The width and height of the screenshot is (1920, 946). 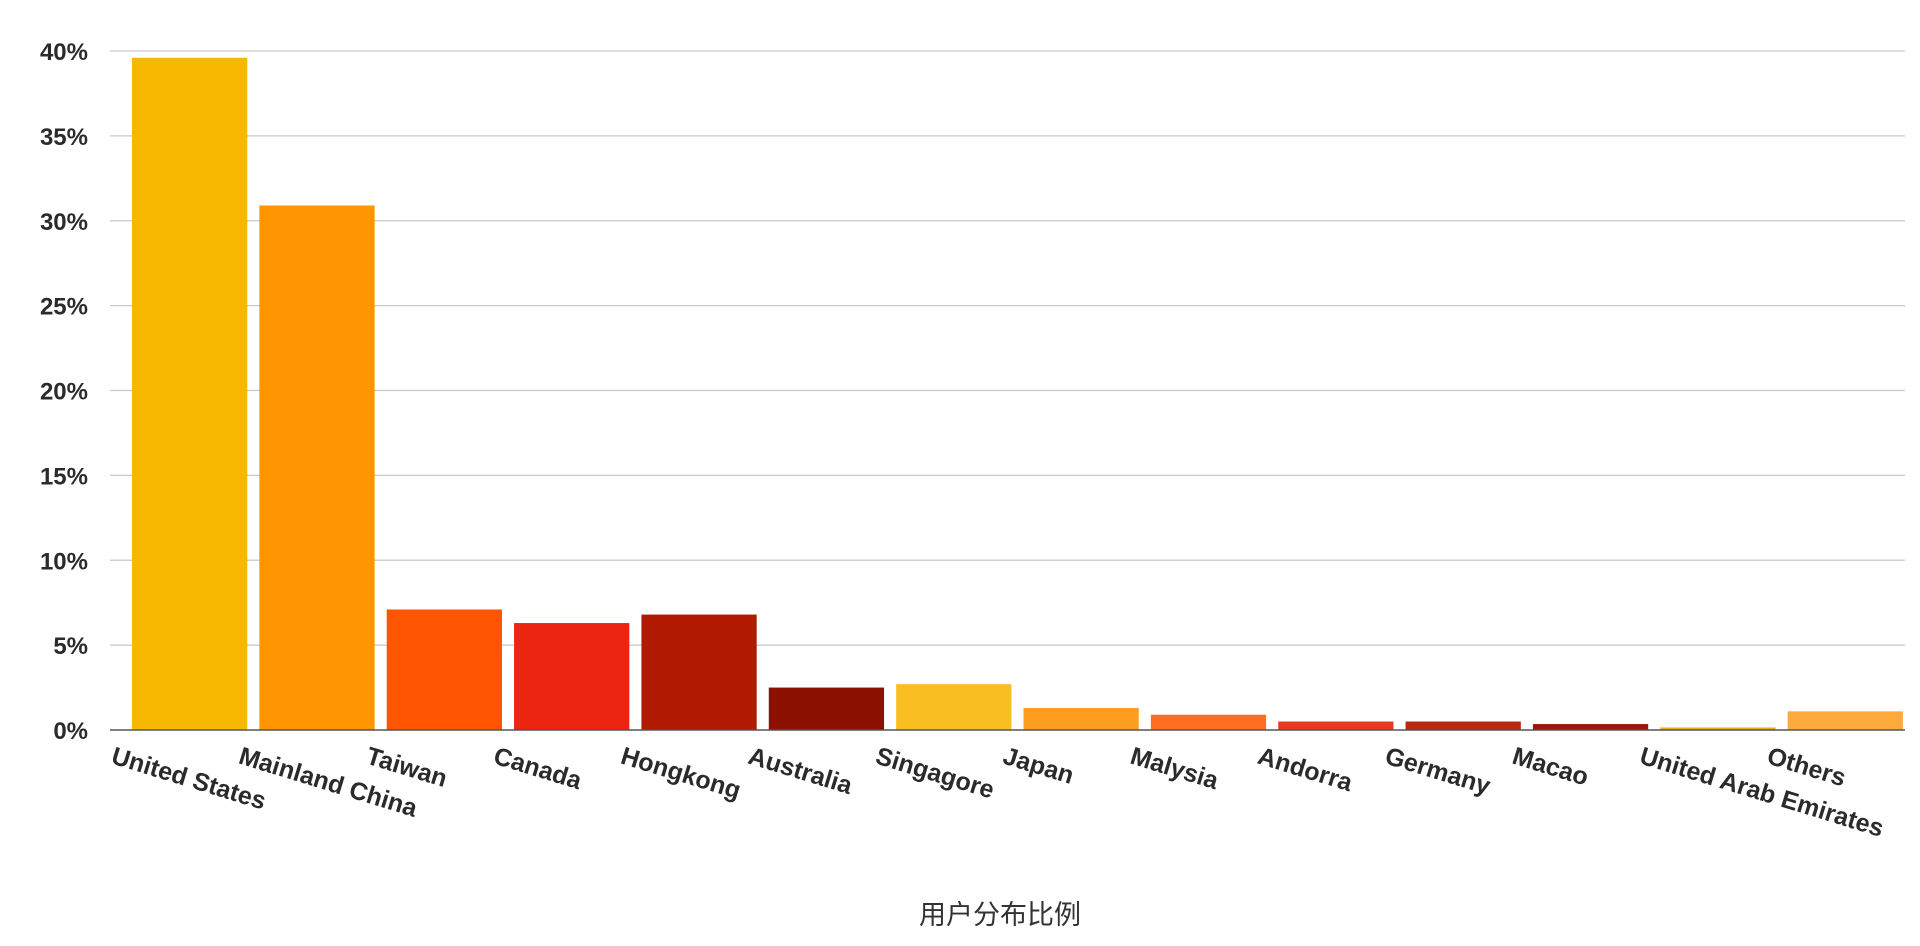 What do you see at coordinates (1038, 766) in the screenshot?
I see `x-tick-label: Japan` at bounding box center [1038, 766].